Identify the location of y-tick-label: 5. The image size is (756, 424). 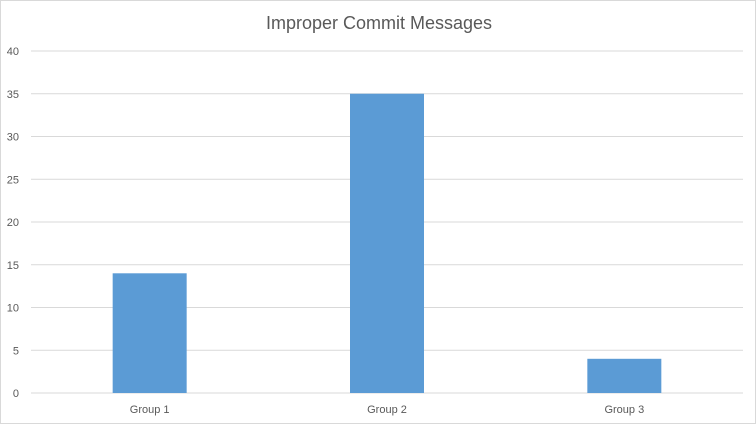
(16, 351).